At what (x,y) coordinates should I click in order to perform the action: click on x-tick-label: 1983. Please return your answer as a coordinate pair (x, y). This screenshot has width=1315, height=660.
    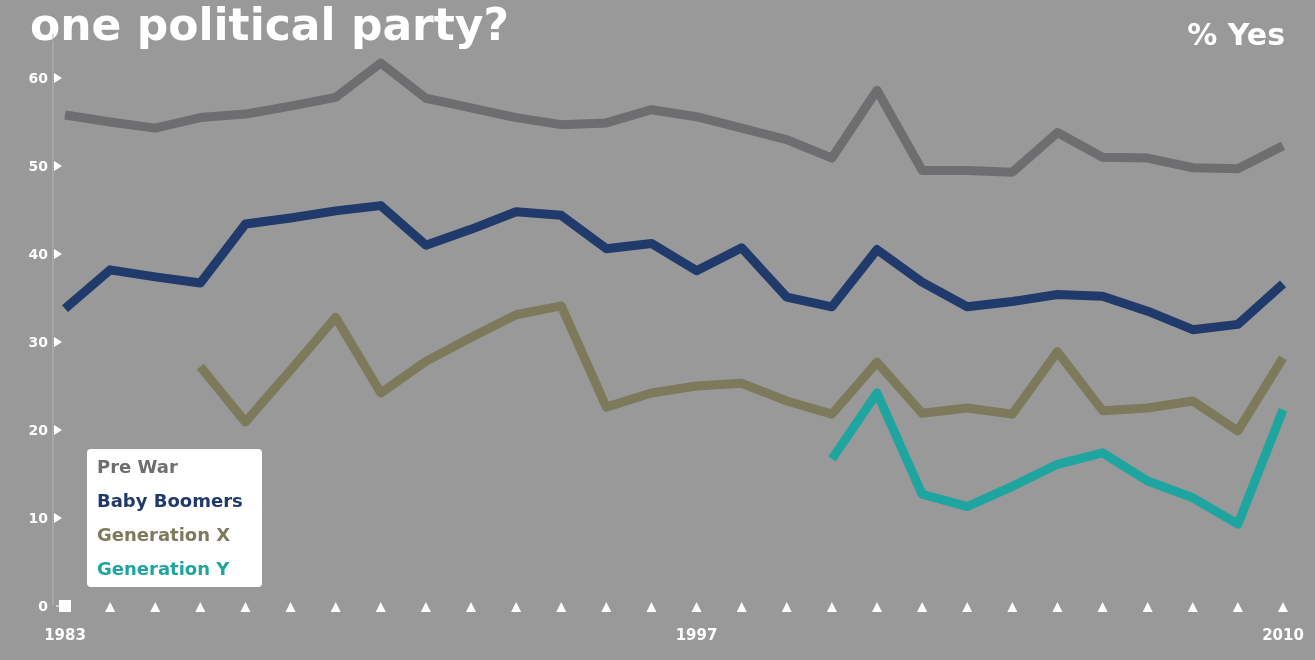
    Looking at the image, I should click on (65, 635).